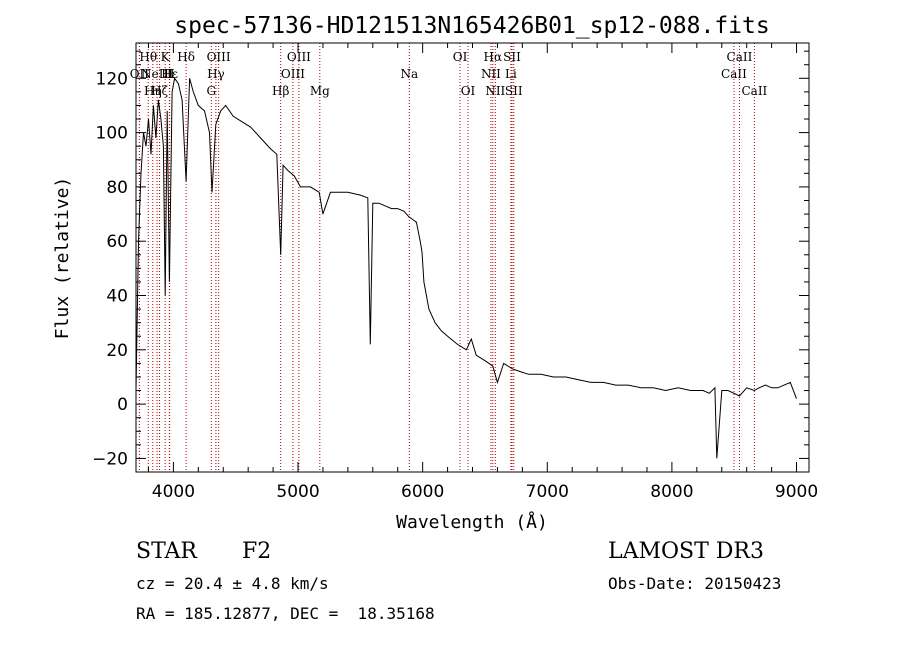  Describe the element at coordinates (117, 242) in the screenshot. I see `y-tick-label-4: 60` at that location.